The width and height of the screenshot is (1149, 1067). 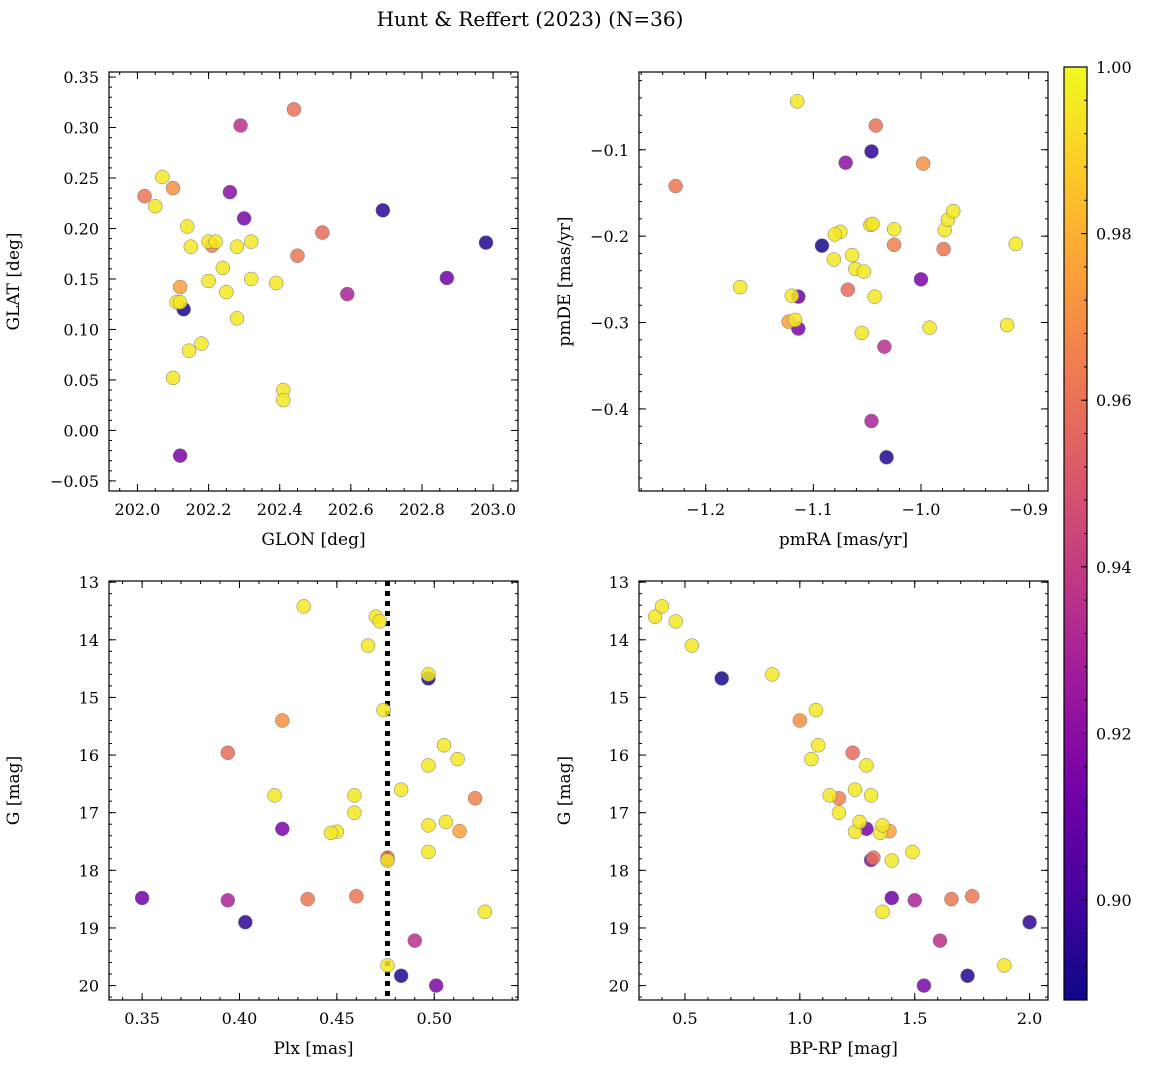 I want to click on x-tick-label: 0.45, so click(x=337, y=1018).